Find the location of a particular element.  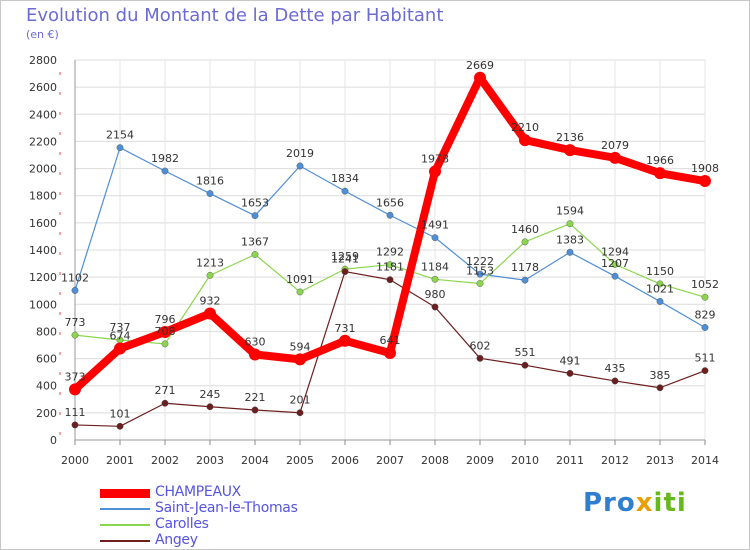

data-label: 796 is located at coordinates (165, 319).